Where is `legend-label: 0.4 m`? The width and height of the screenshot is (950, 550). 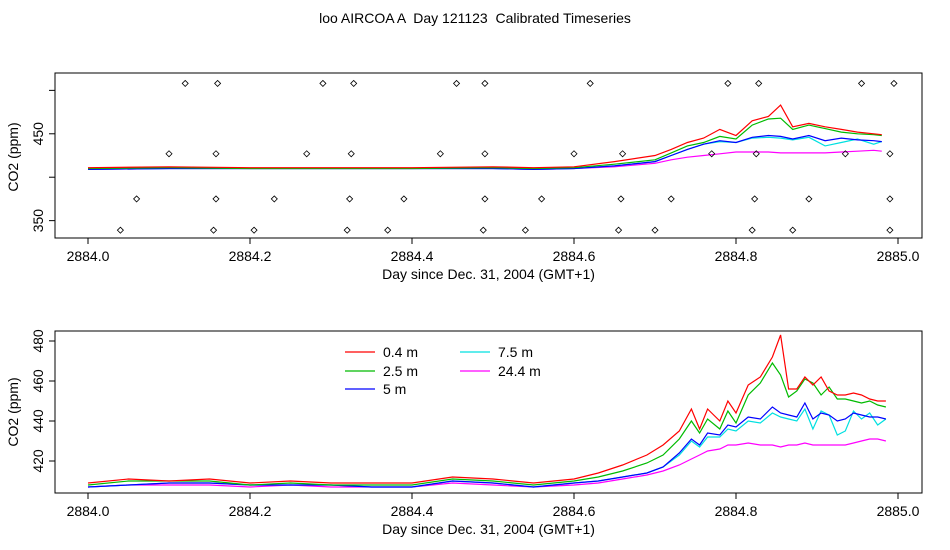
legend-label: 0.4 m is located at coordinates (400, 352).